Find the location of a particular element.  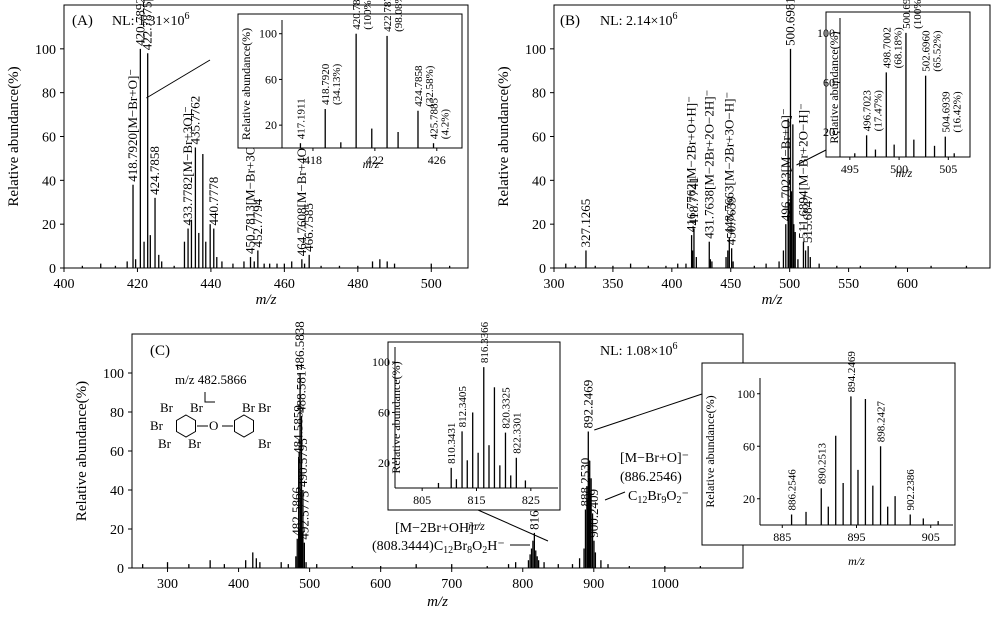

panel-label: (A) is located at coordinates (82, 21).